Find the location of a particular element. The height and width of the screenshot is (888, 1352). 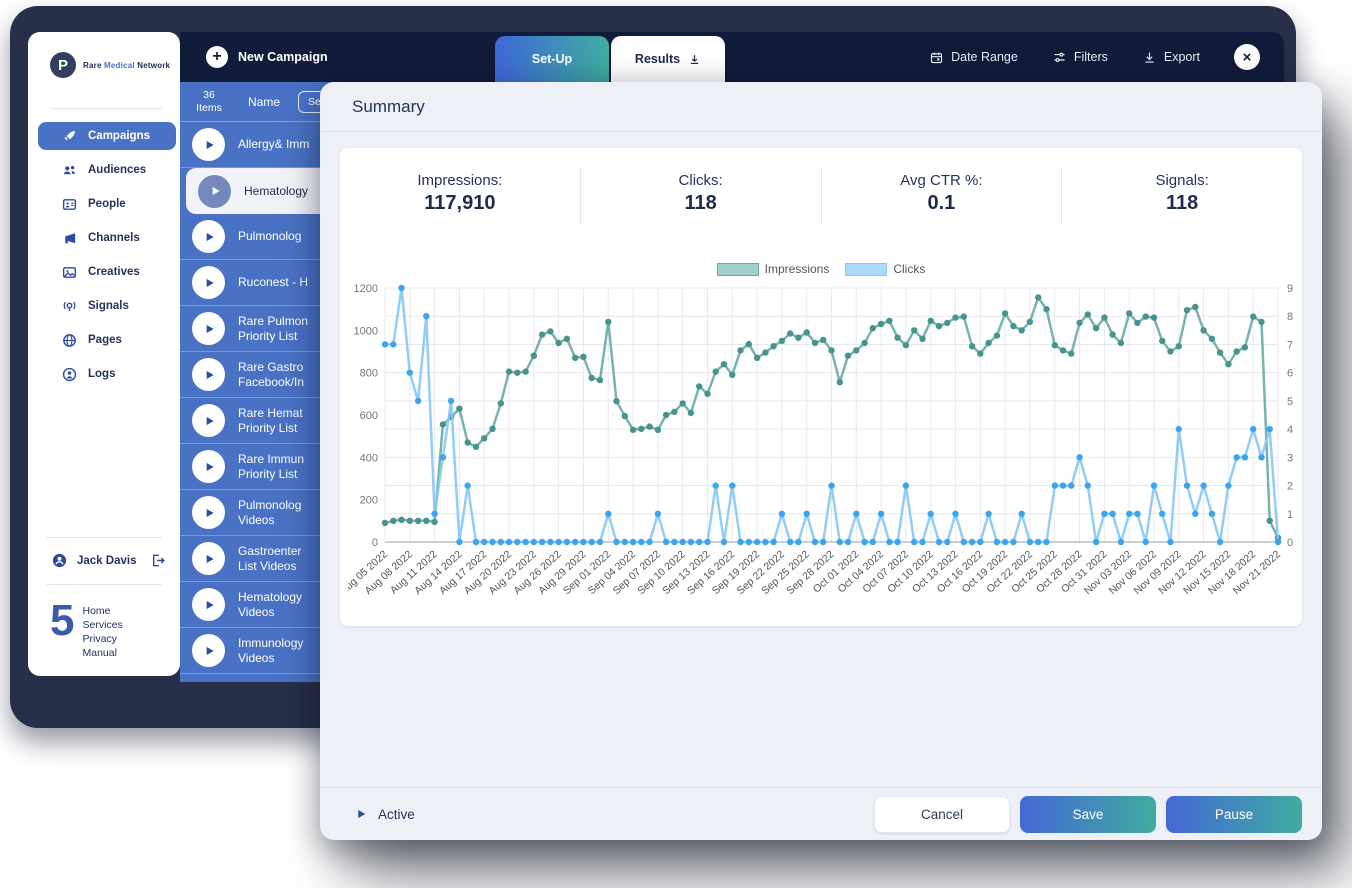

tab-set-up: Set-Up is located at coordinates (552, 59).